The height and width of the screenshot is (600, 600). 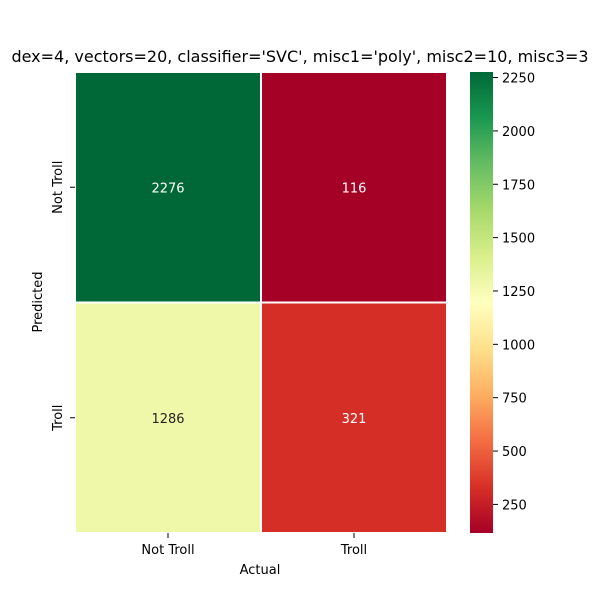 I want to click on cell-value-label: 1286, so click(x=167, y=419).